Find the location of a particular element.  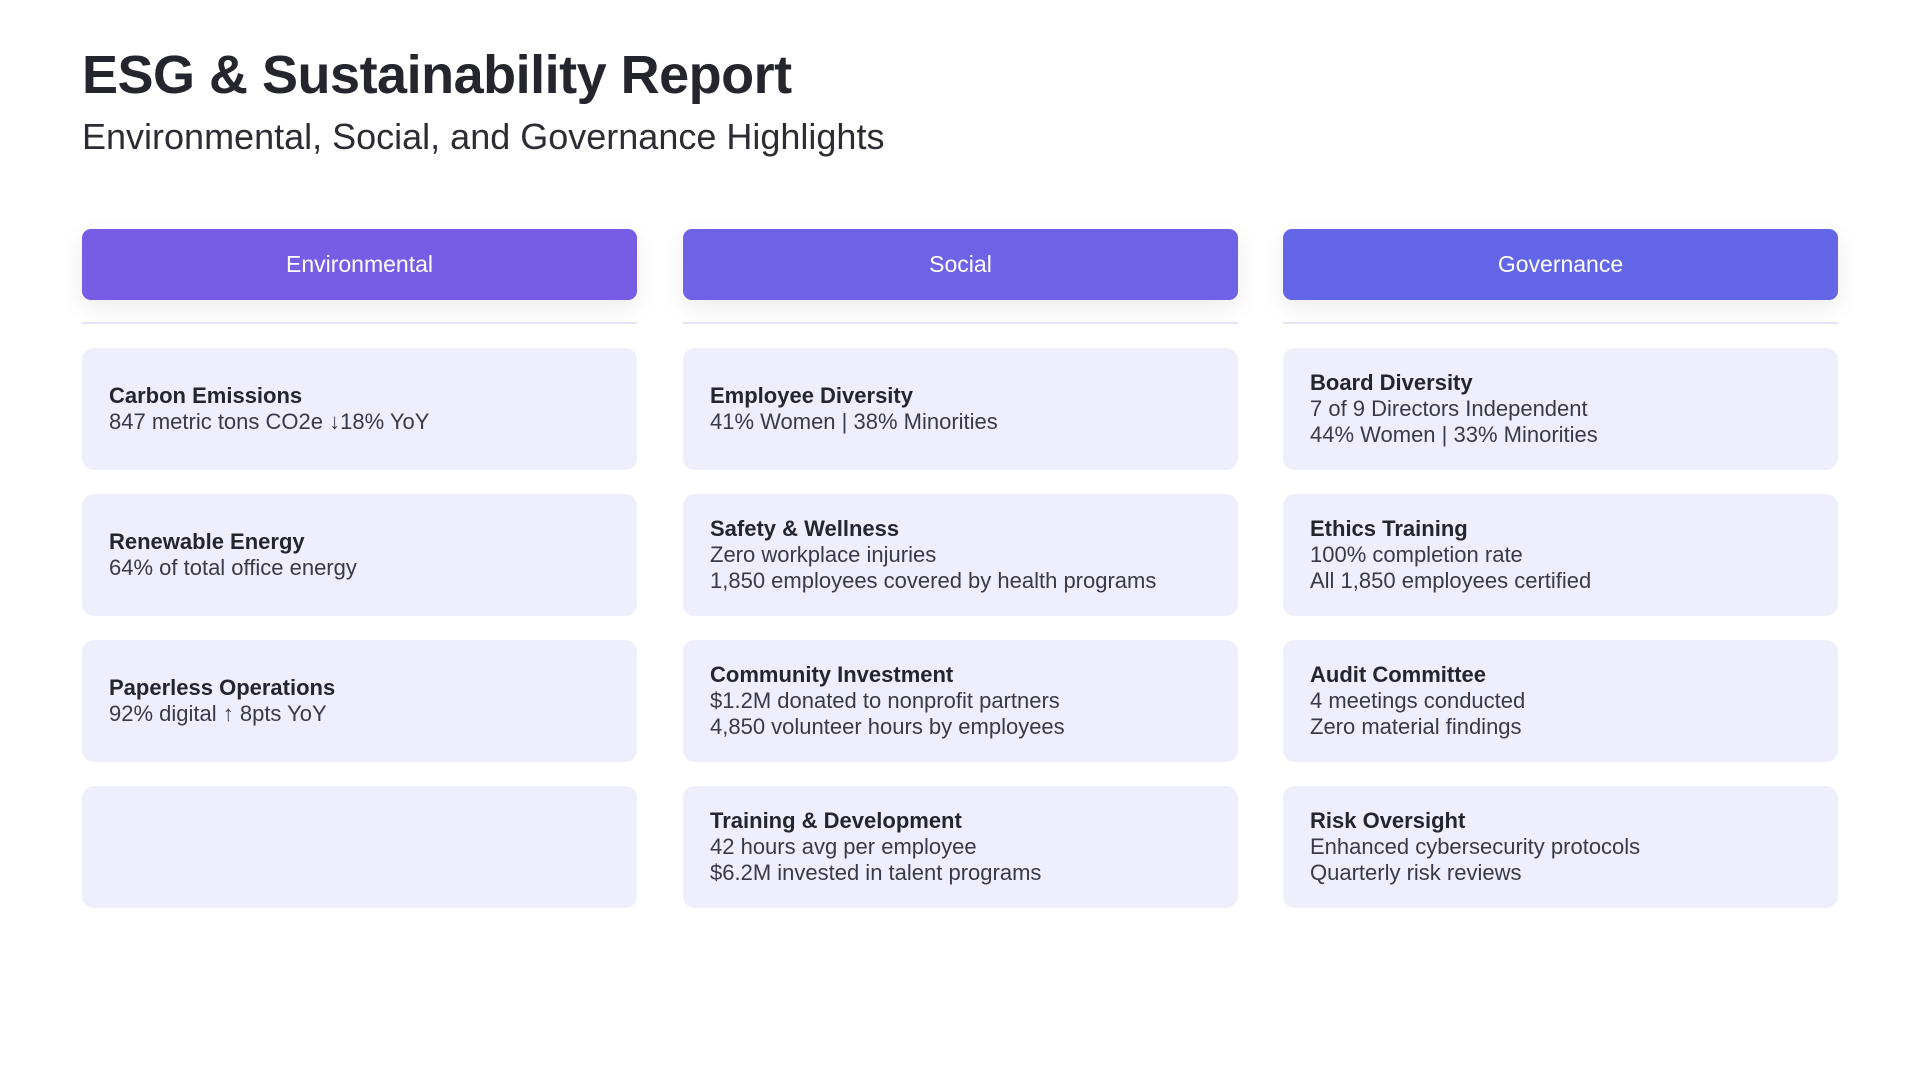

metric-detail: 42 hours avg per employee is located at coordinates (843, 846).